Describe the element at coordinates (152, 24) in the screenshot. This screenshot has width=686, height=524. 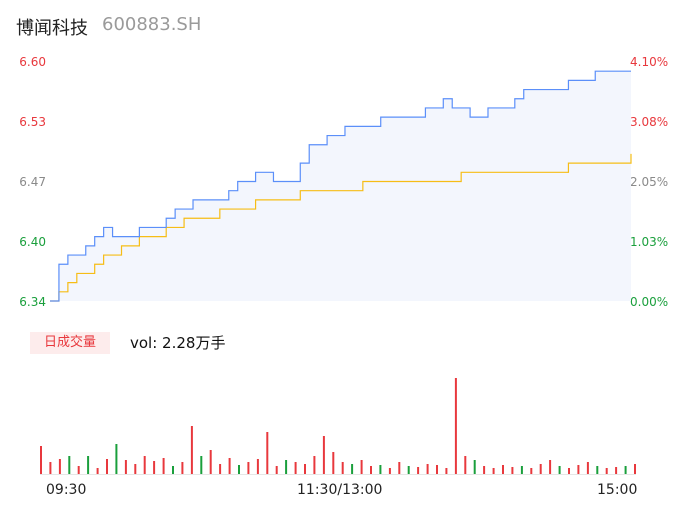
I see `stock-code: 600883.SH` at that location.